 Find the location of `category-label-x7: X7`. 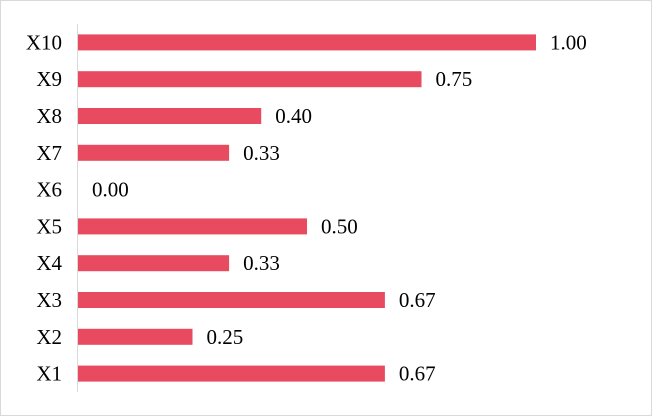

category-label-x7: X7 is located at coordinates (49, 153).